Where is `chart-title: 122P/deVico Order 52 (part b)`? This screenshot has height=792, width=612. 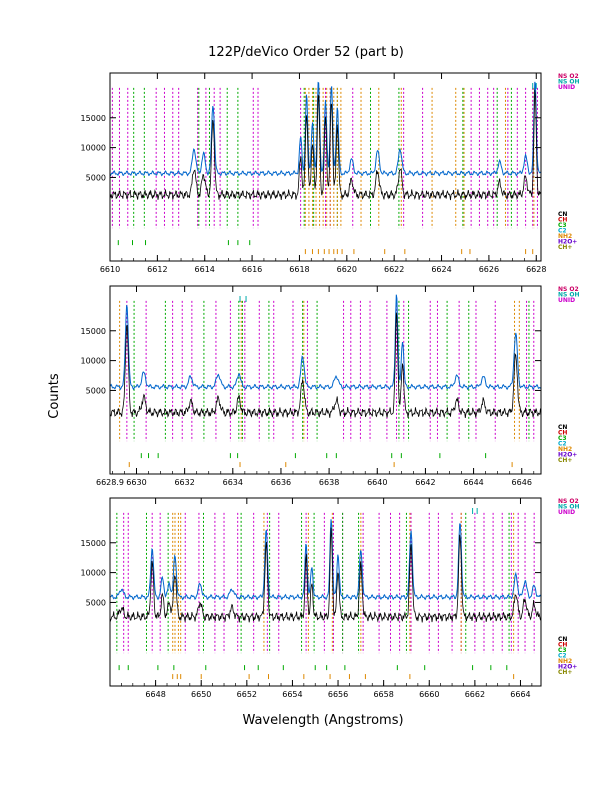 chart-title: 122P/deVico Order 52 (part b) is located at coordinates (306, 52).